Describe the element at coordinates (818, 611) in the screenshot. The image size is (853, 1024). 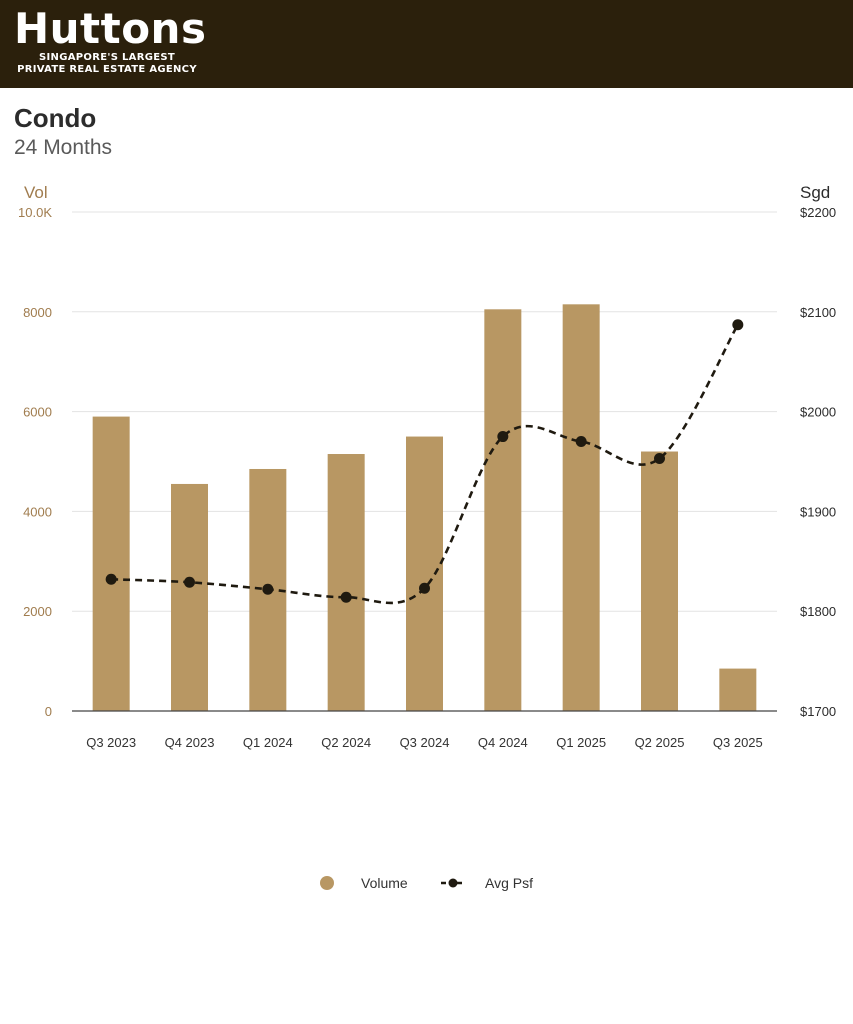
I see `right-tick-label: $1800` at that location.